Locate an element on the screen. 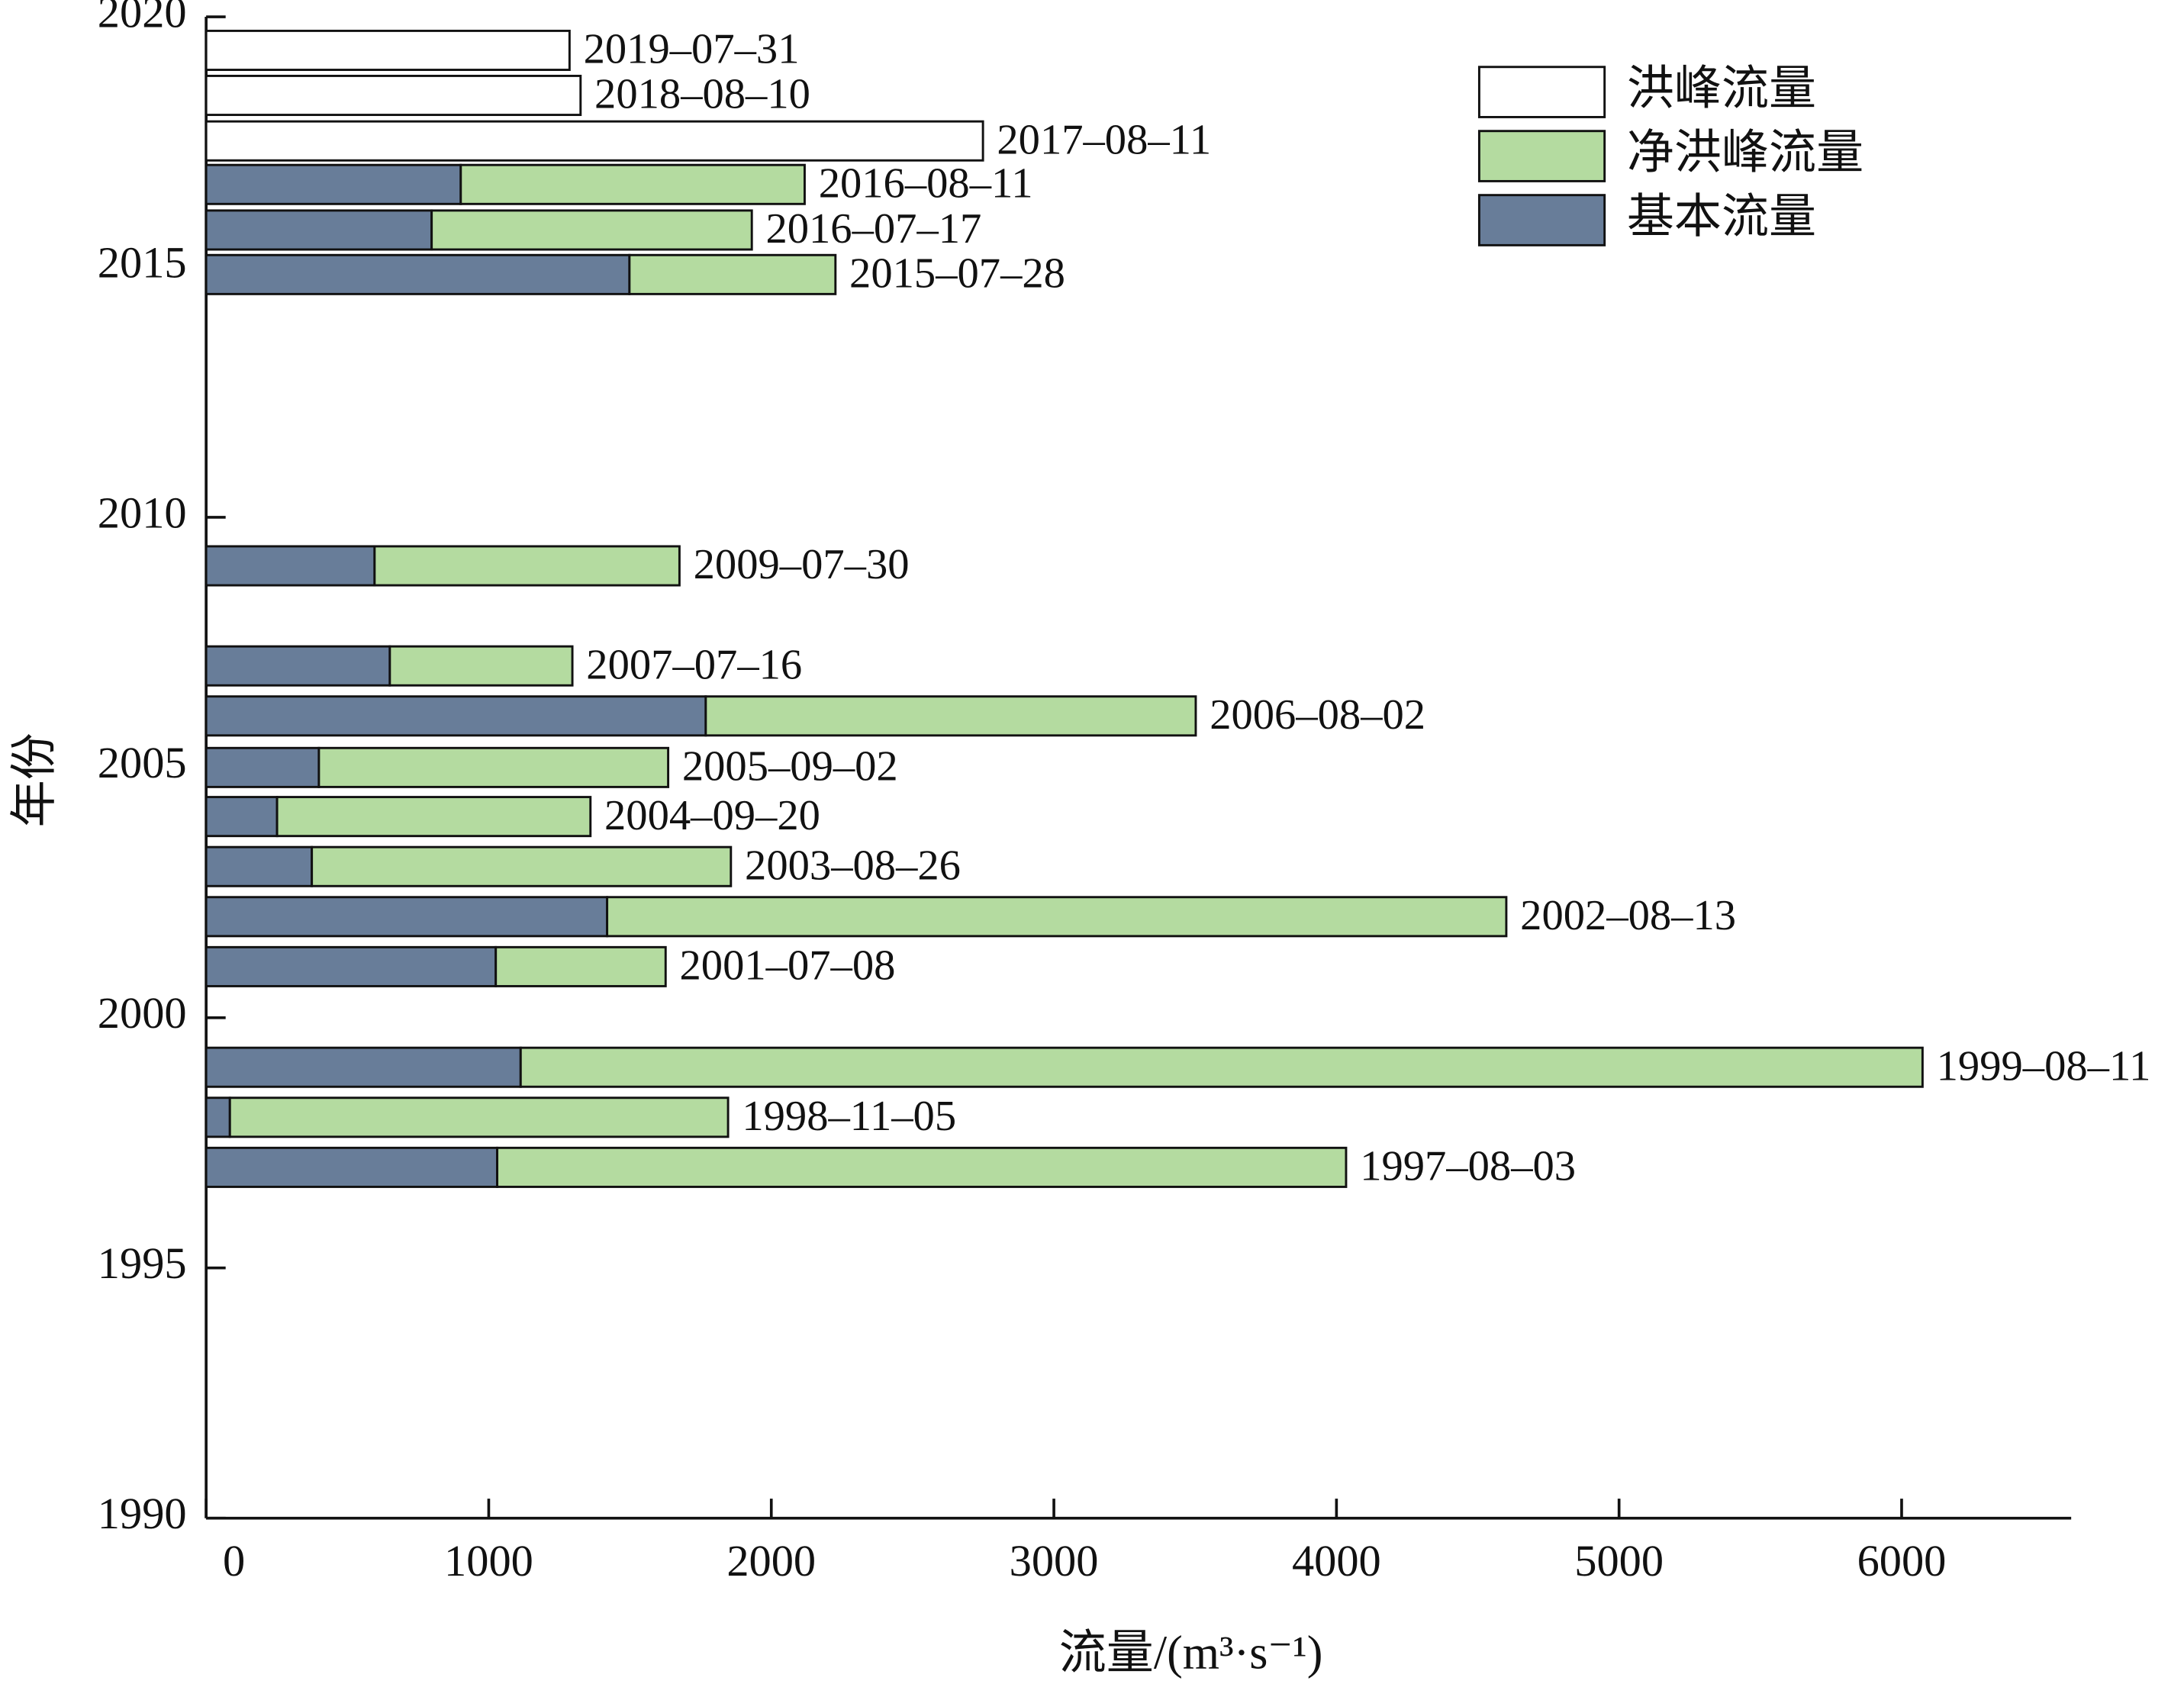 The height and width of the screenshot is (1684, 2184). y-tick-label: 2000 is located at coordinates (142, 1013).